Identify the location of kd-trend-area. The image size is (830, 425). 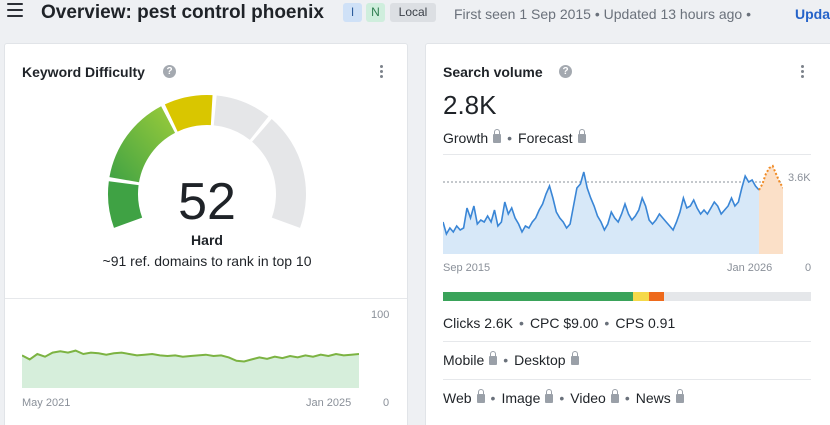
(190, 369).